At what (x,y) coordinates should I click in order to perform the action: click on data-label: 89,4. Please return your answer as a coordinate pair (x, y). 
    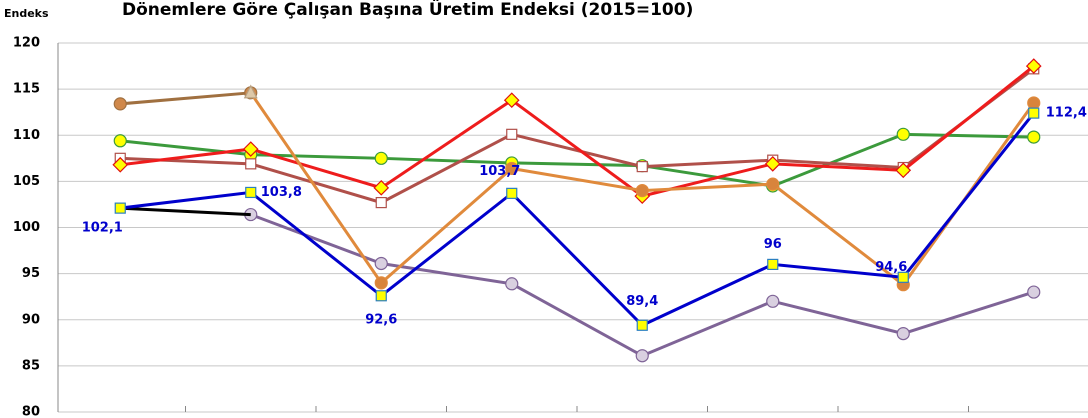
    Looking at the image, I should click on (642, 301).